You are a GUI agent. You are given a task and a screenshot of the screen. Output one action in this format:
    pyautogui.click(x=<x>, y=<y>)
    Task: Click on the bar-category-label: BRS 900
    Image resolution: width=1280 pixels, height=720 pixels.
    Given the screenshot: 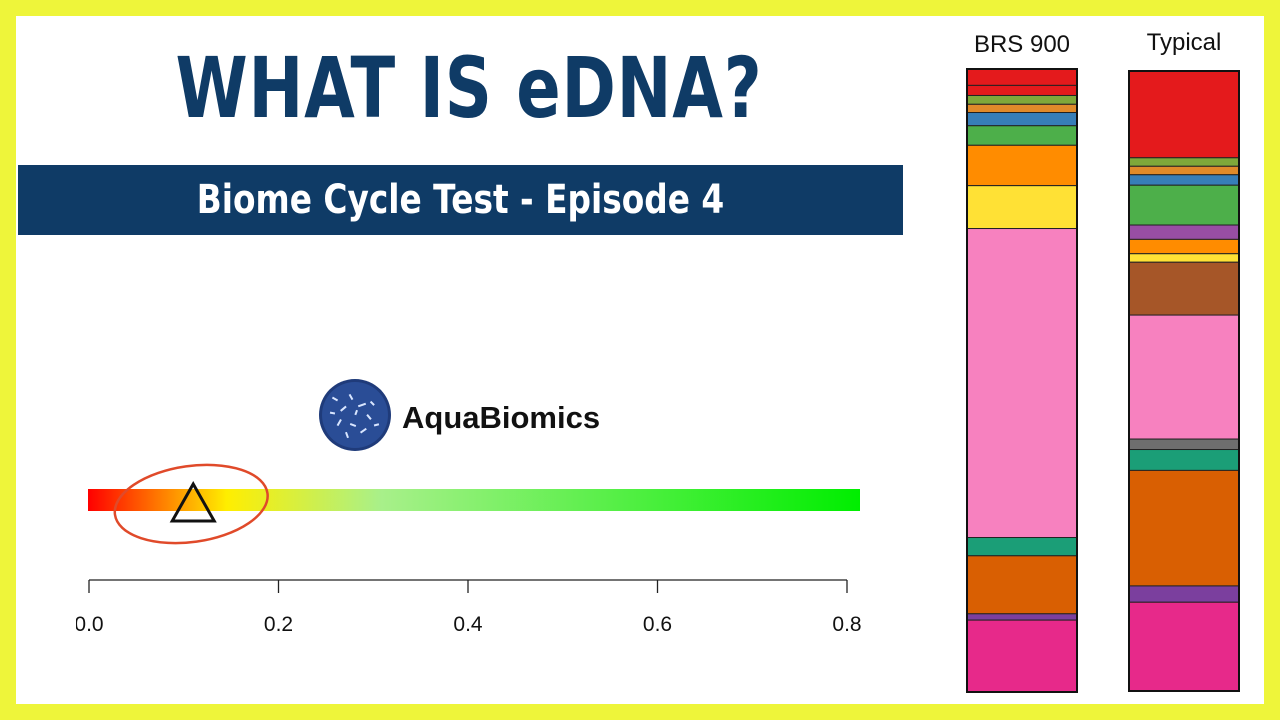 What is the action you would take?
    pyautogui.click(x=1022, y=44)
    